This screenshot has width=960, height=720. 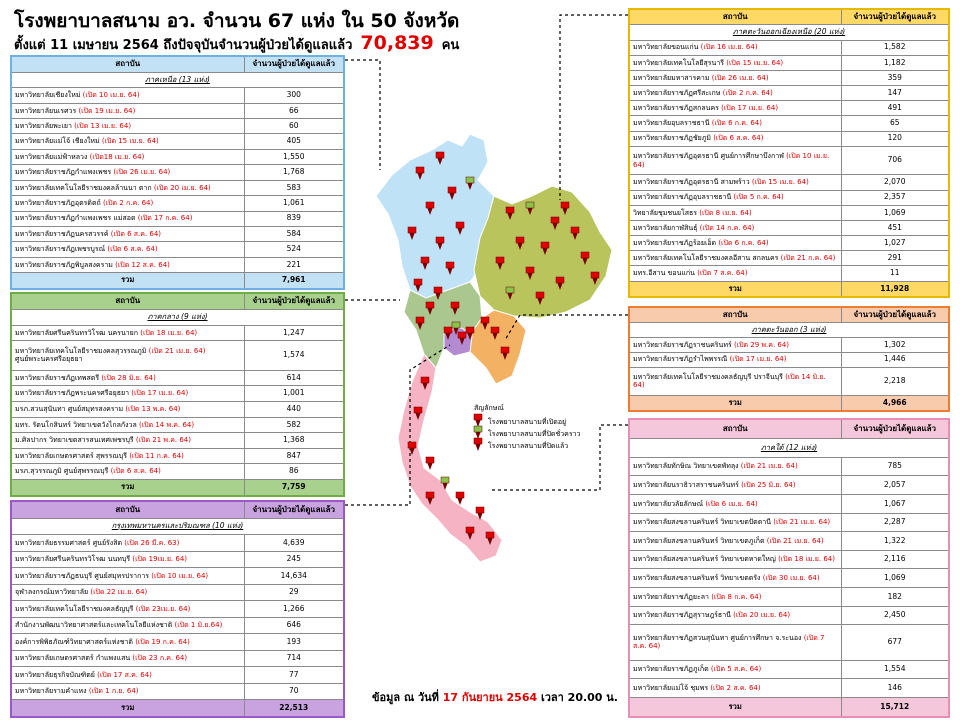 What do you see at coordinates (666, 47) in the screenshot?
I see `institution-name: มหาวิทยาลัยขอนแก่น` at bounding box center [666, 47].